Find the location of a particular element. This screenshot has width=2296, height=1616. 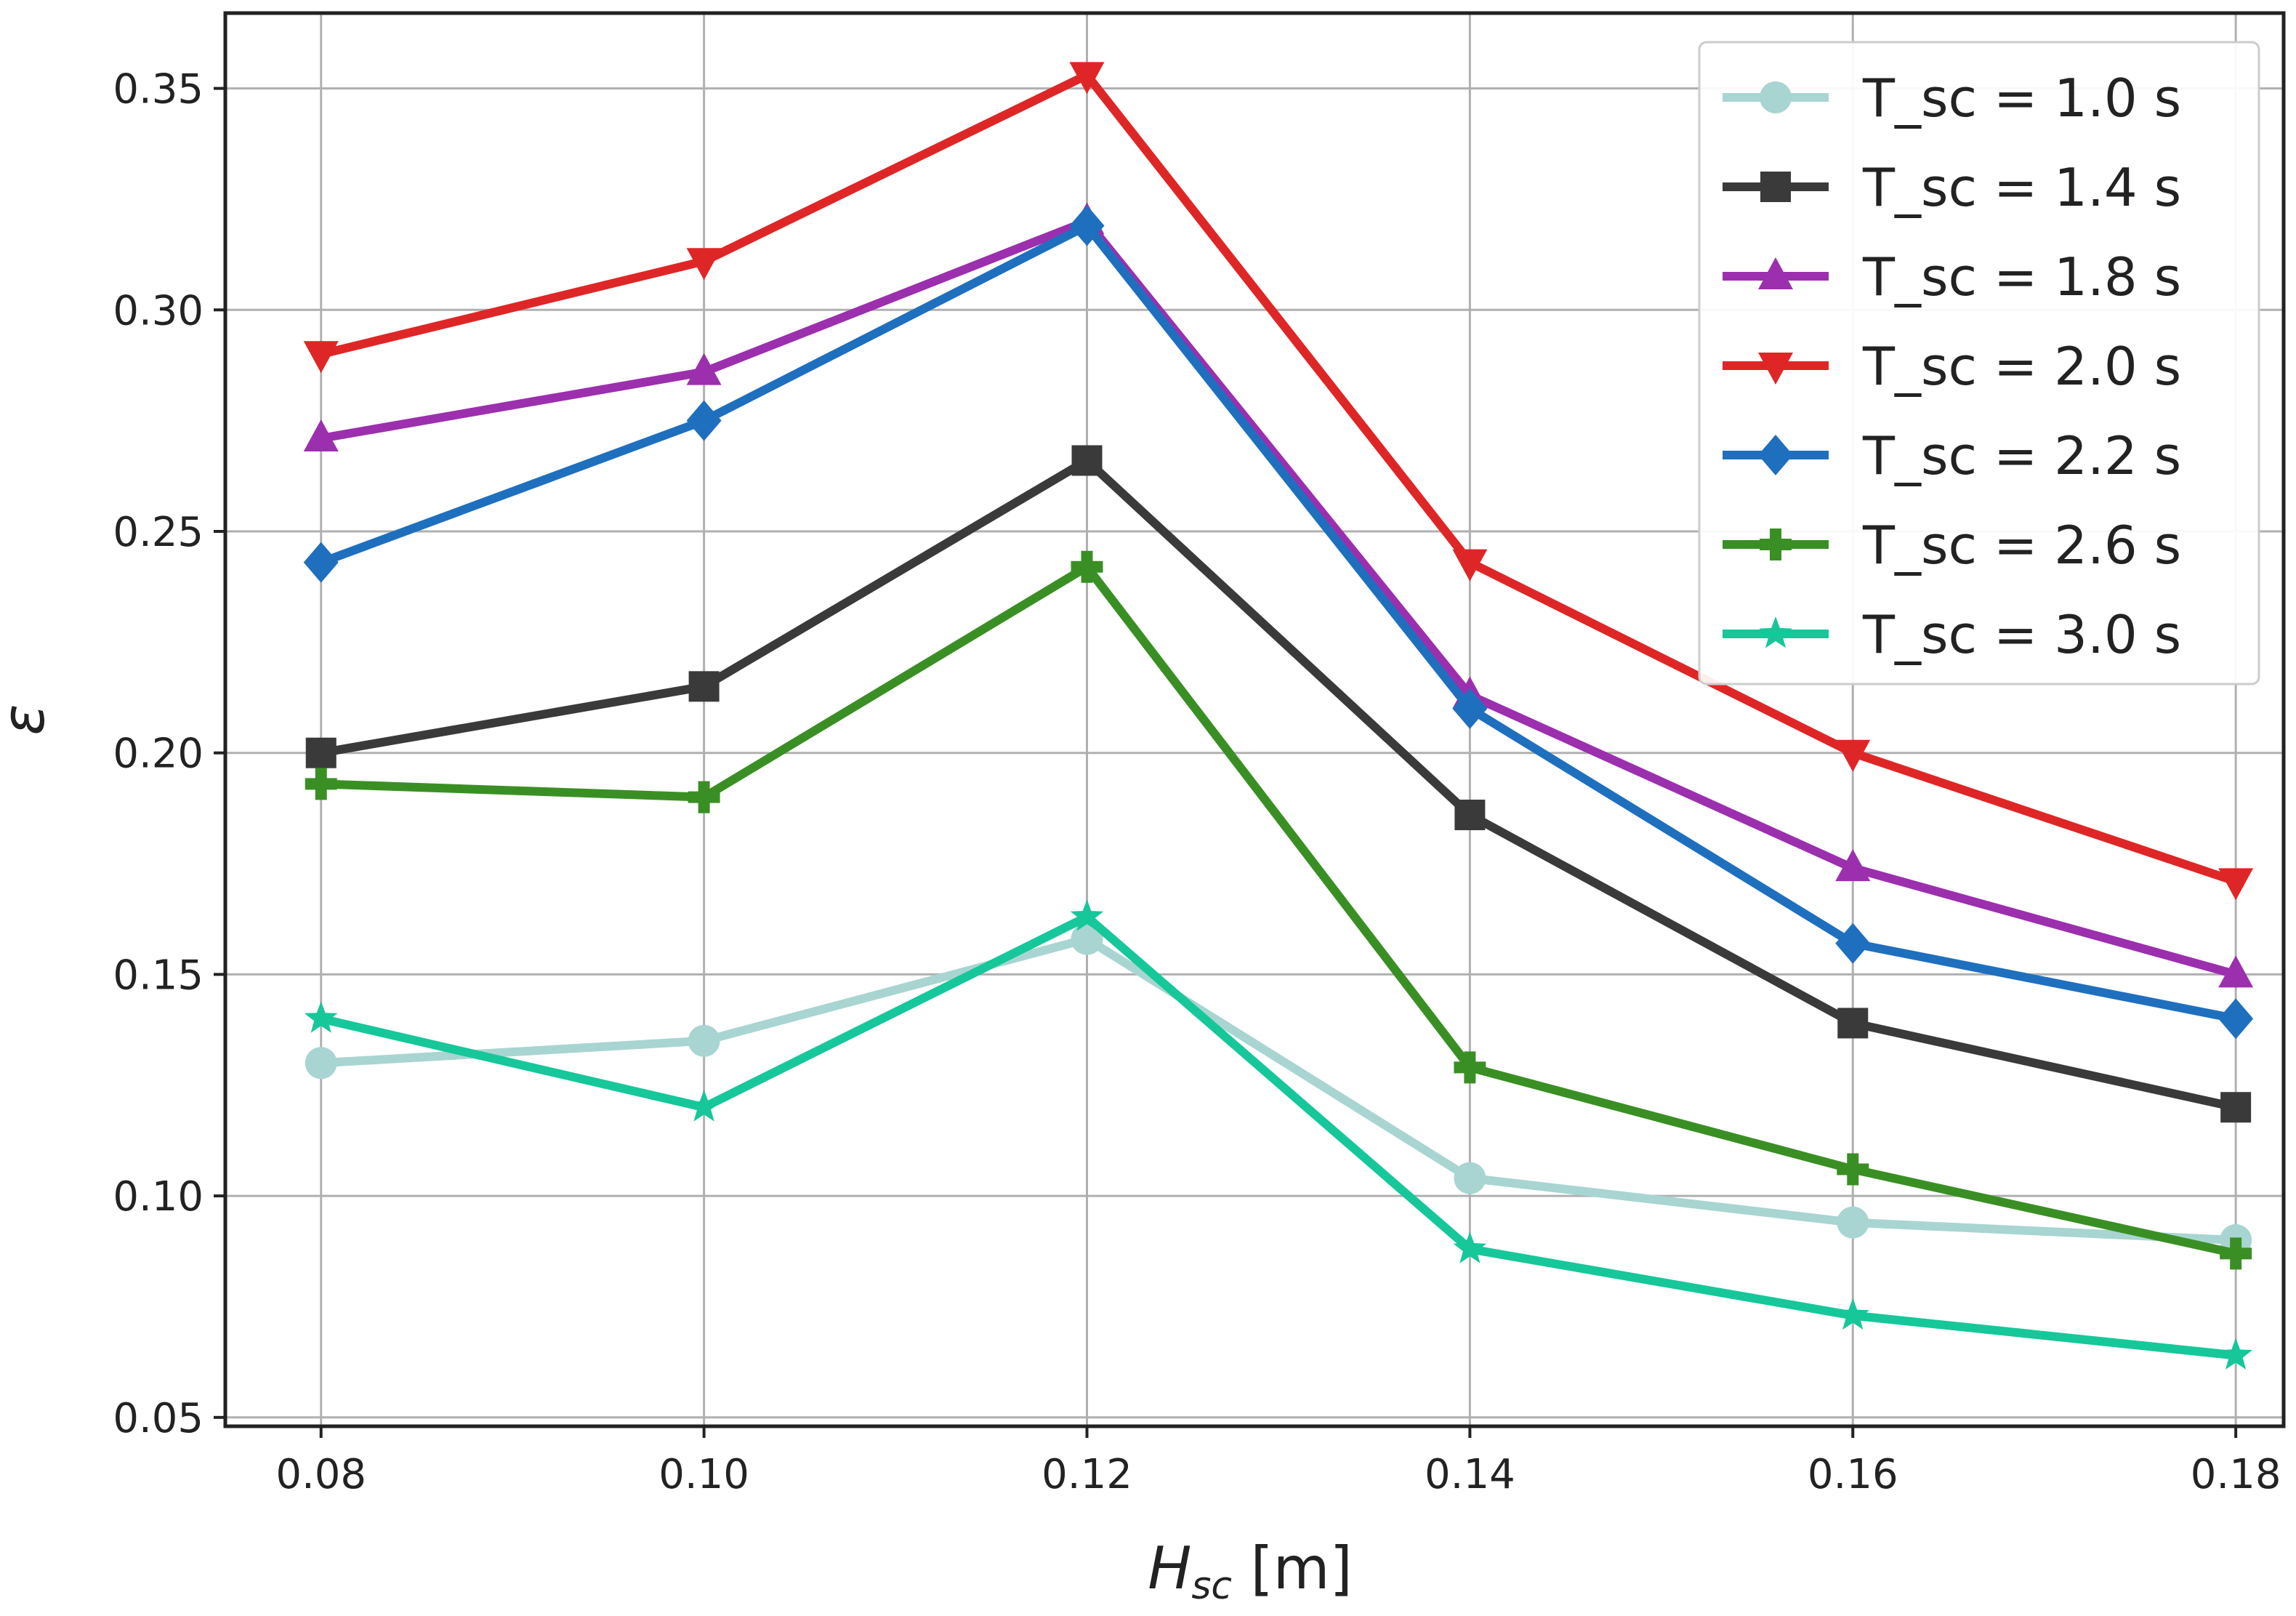

x-axis-title-main: H is located at coordinates (1169, 1568).